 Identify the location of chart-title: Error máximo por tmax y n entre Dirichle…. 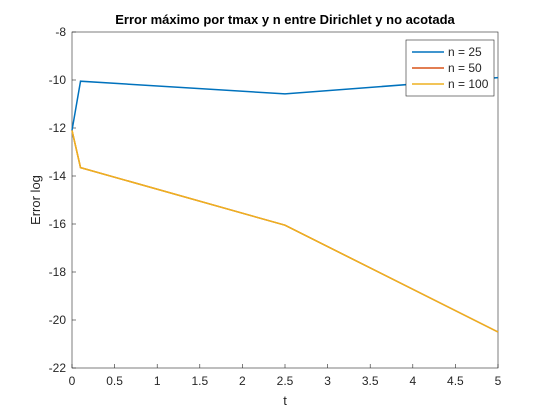
(285, 19).